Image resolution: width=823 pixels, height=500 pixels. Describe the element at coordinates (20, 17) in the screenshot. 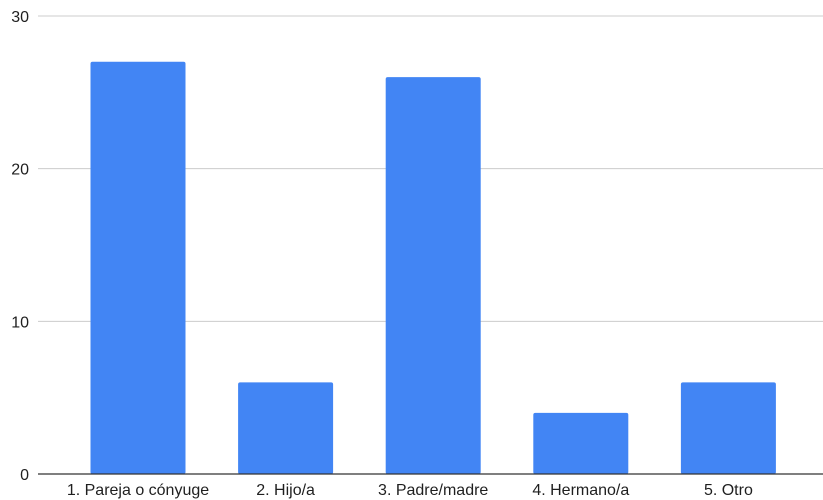

I see `y-tick-label: 30` at that location.